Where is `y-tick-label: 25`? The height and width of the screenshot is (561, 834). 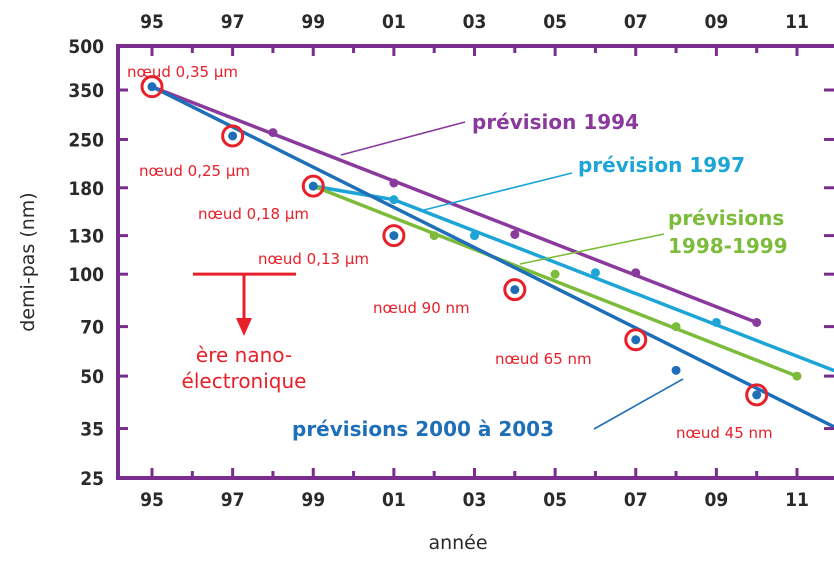
y-tick-label: 25 is located at coordinates (92, 479).